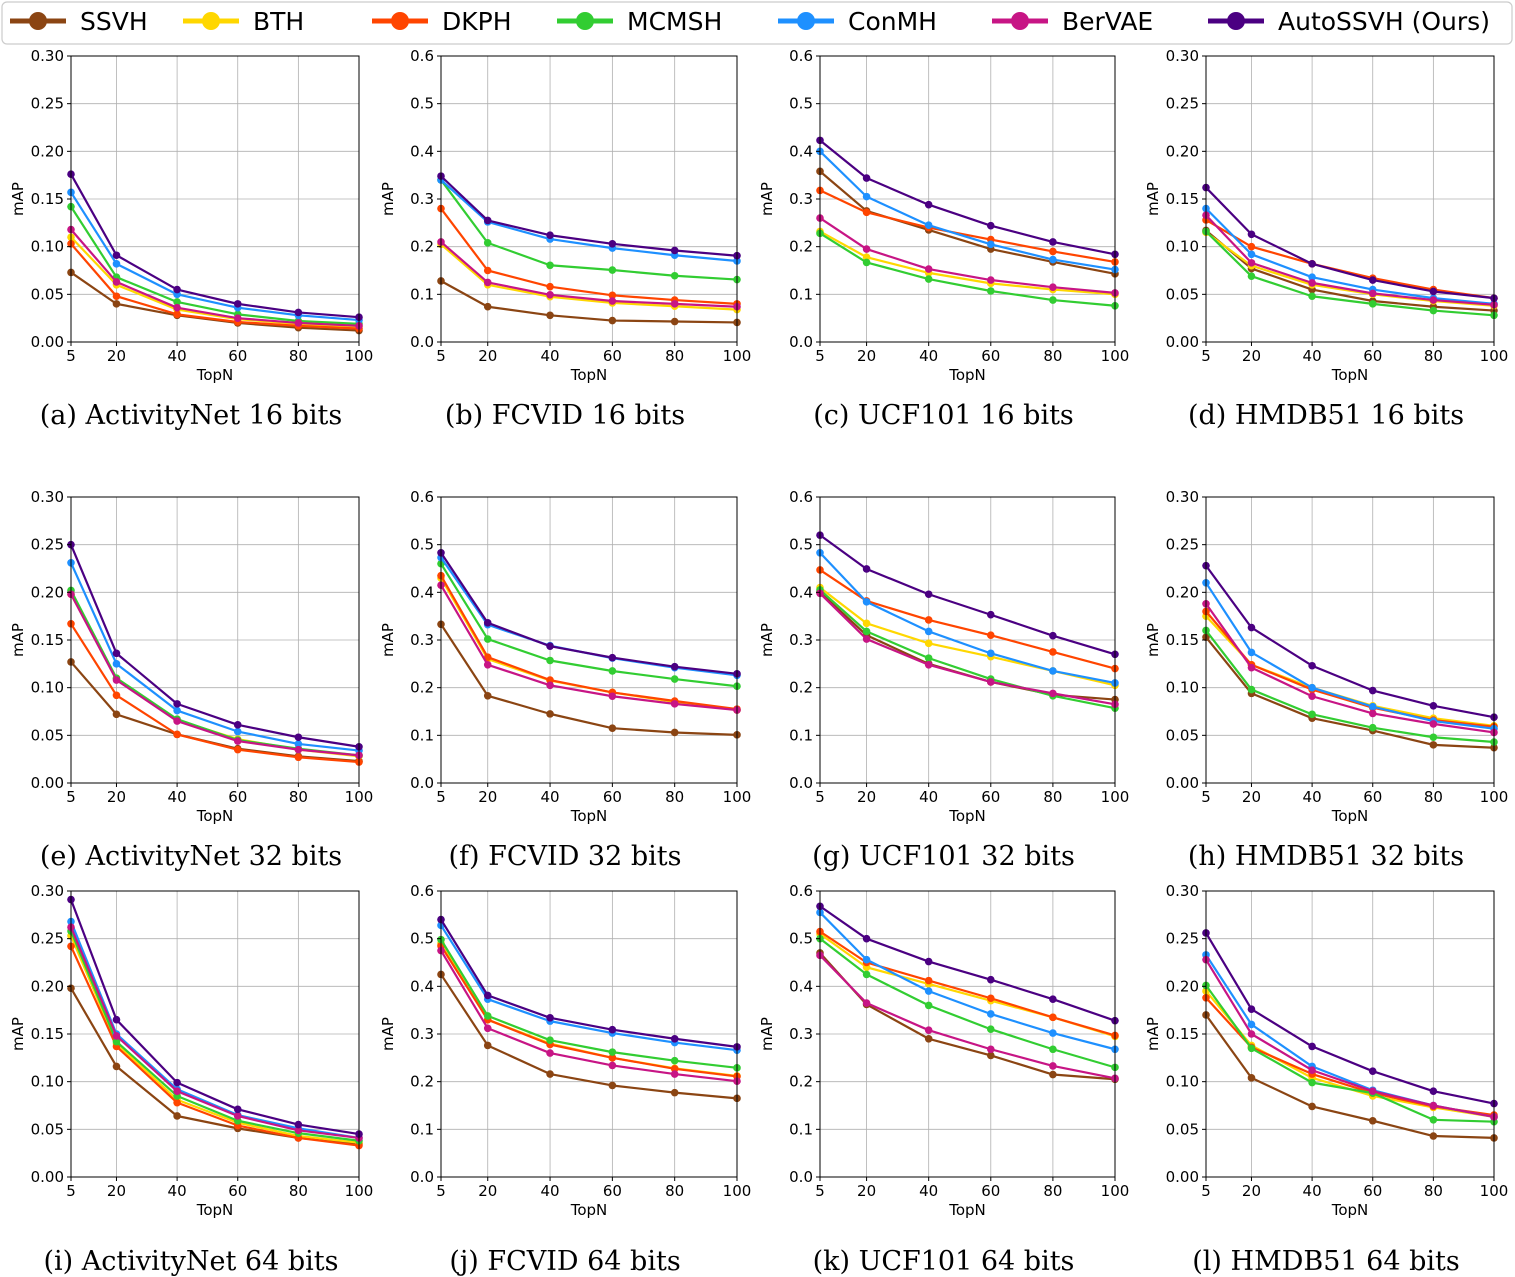  I want to click on x-axis-label: TopN, so click(589, 816).